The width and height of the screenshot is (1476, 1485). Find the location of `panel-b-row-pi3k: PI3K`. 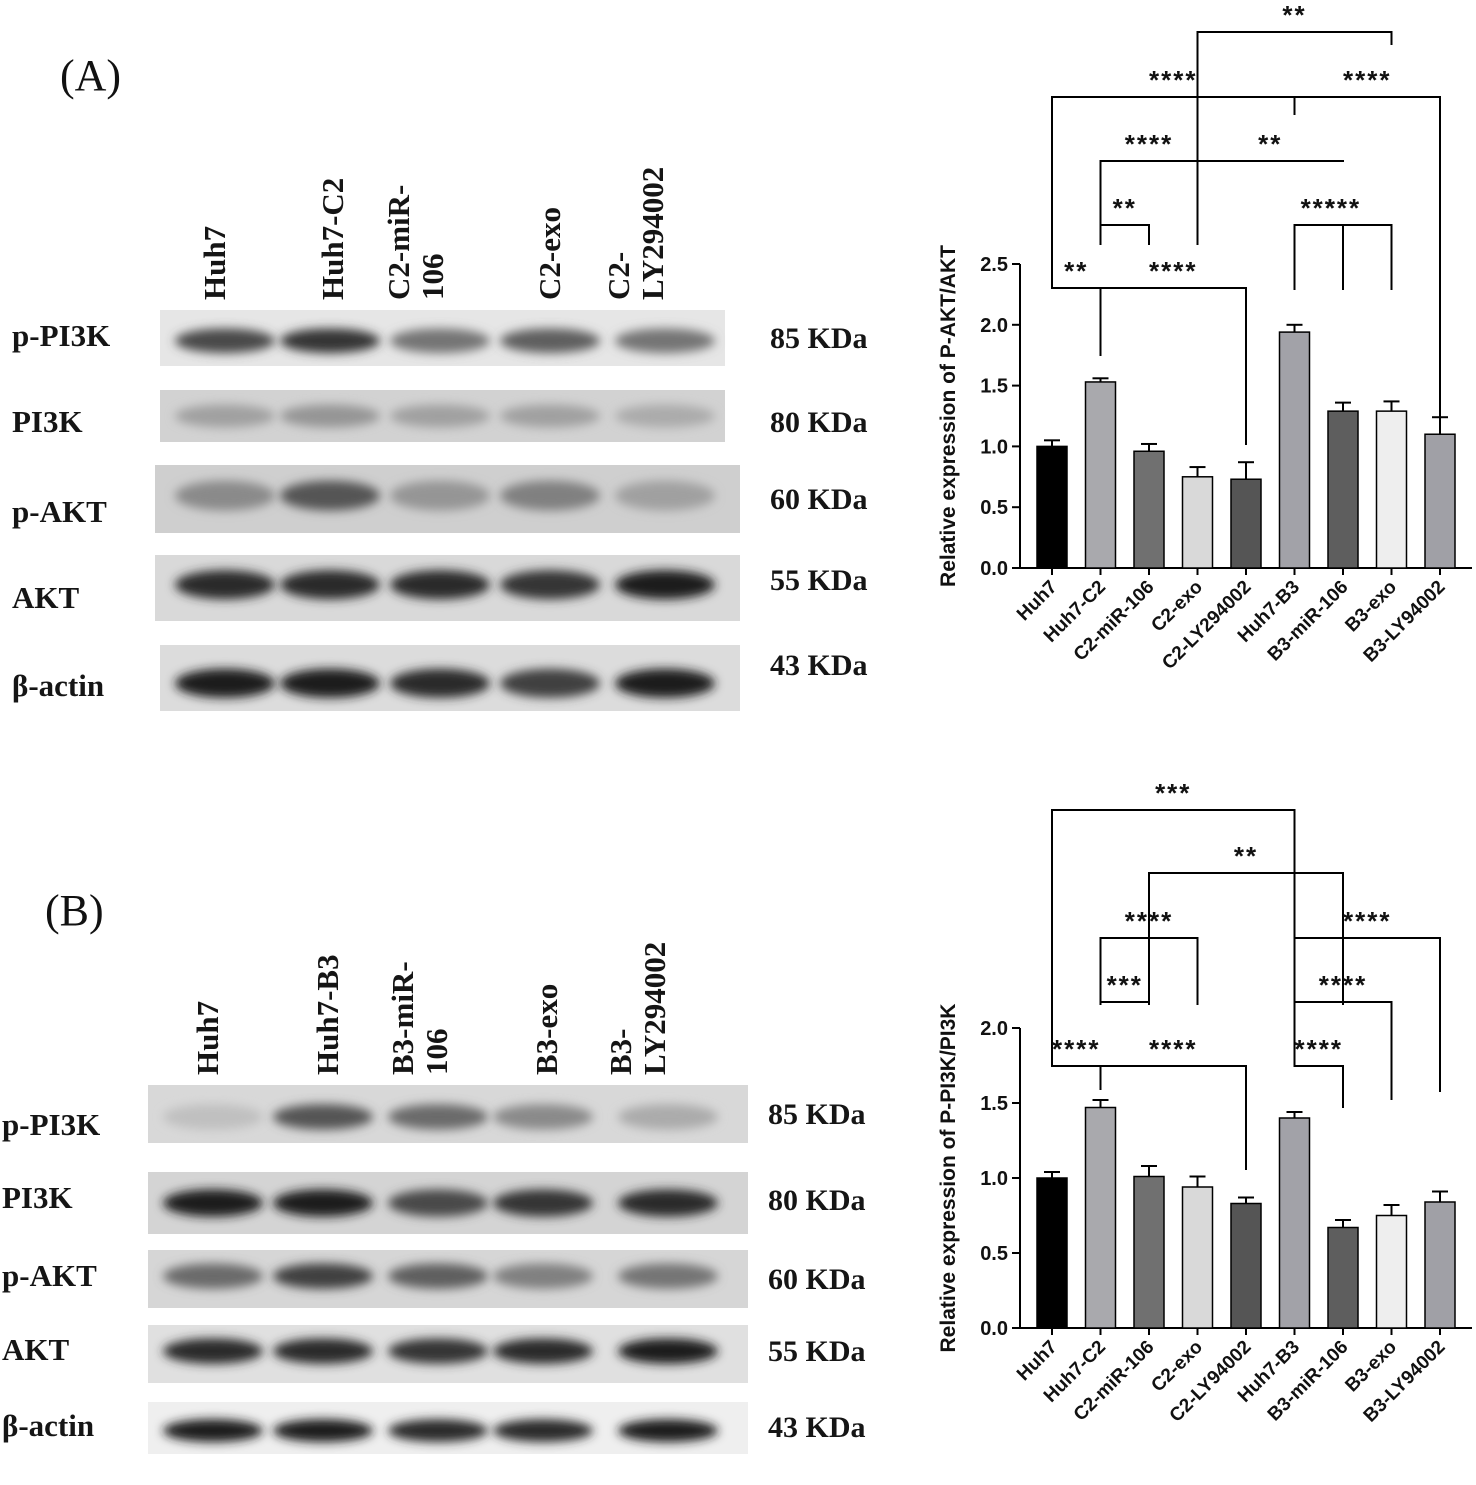

panel-b-row-pi3k: PI3K is located at coordinates (37, 1197).